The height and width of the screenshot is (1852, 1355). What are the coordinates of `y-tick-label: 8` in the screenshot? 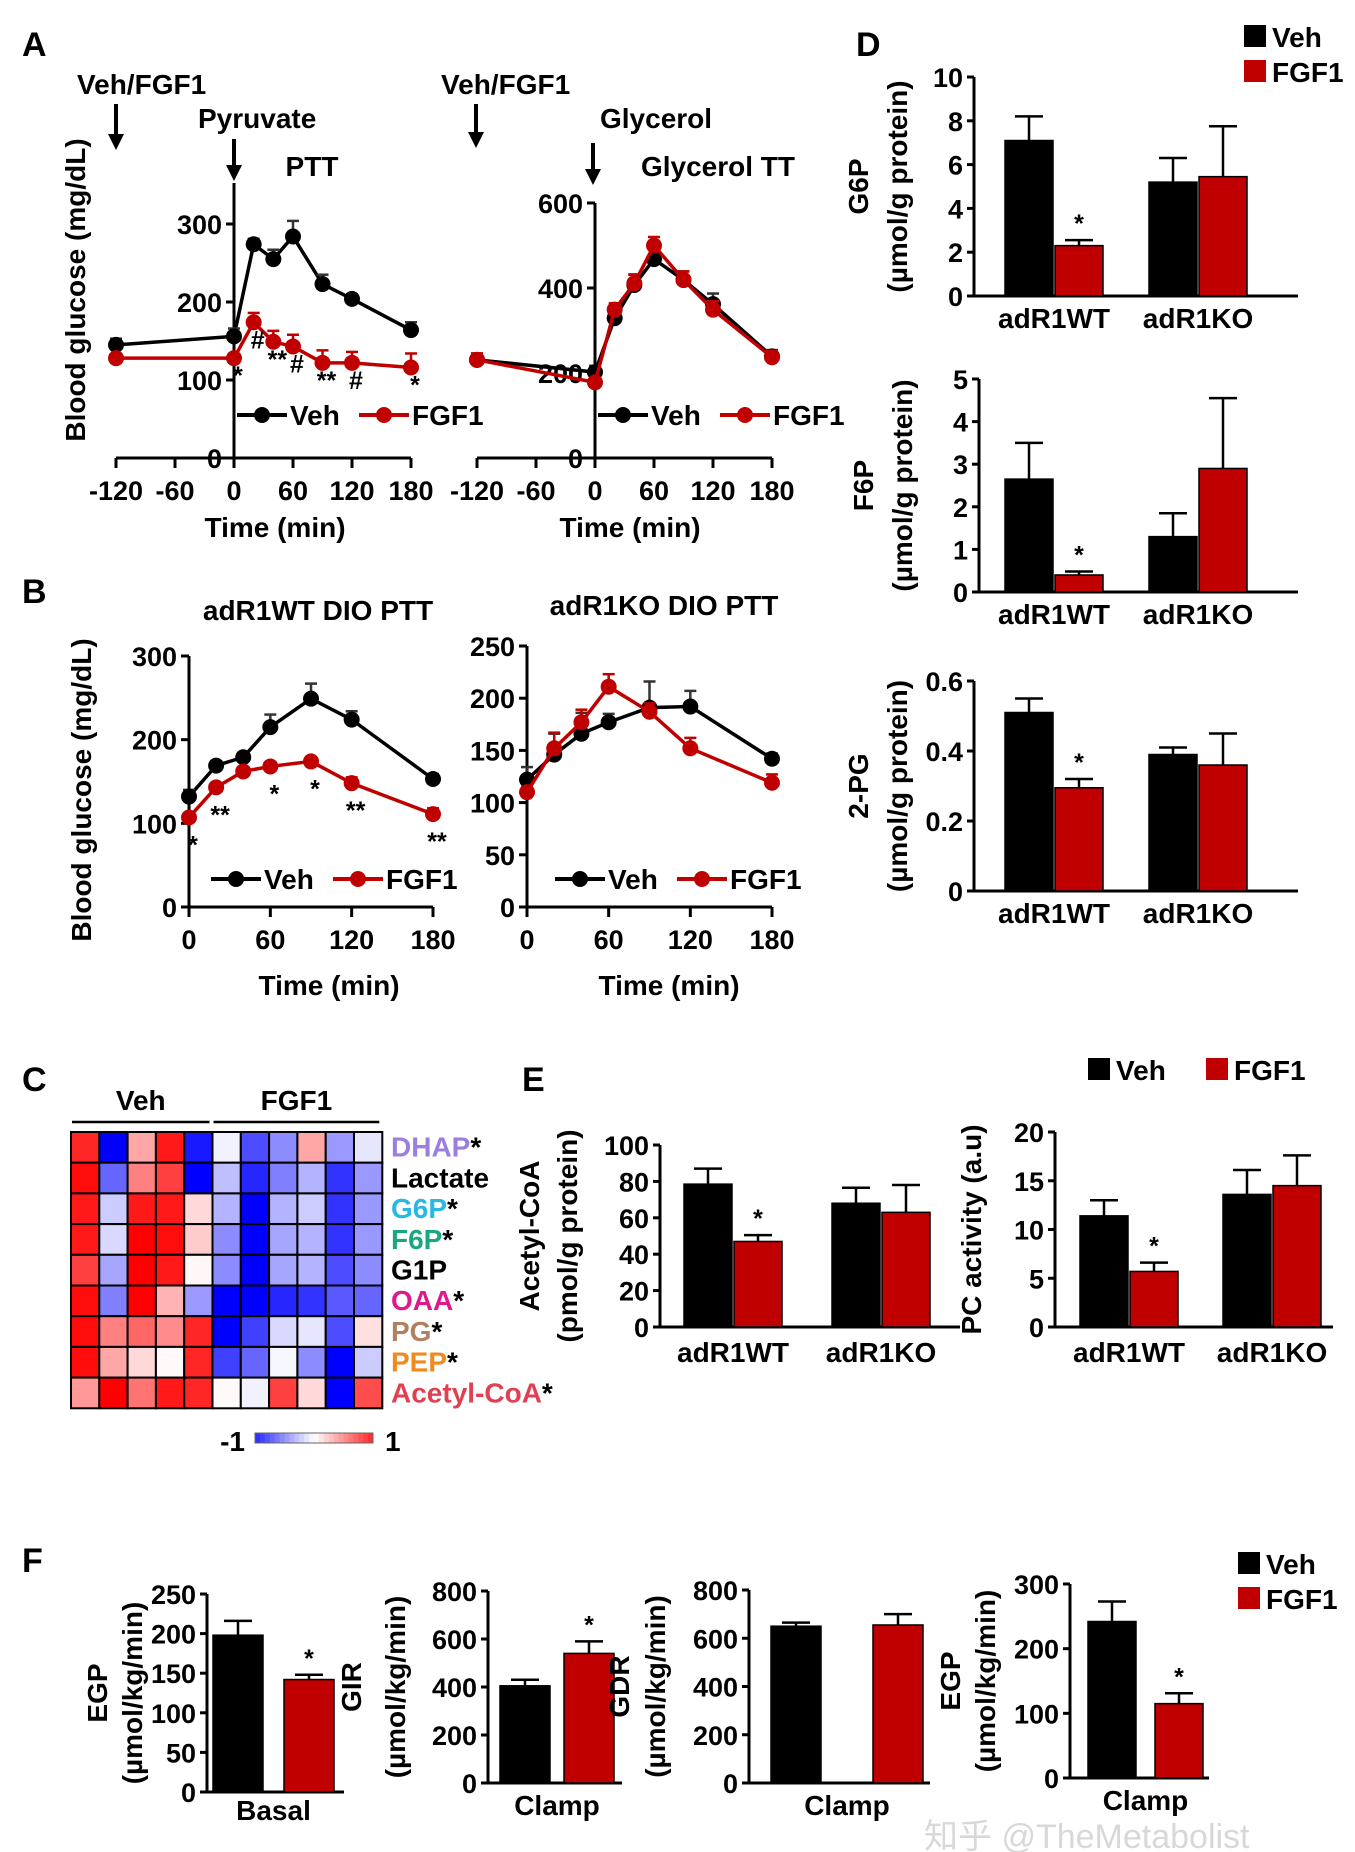 It's located at (955, 122).